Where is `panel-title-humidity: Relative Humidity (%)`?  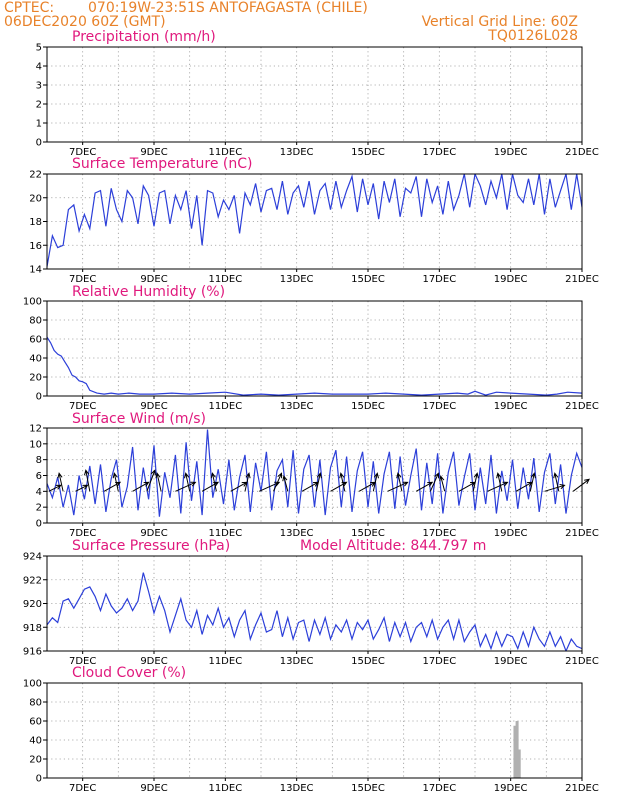
panel-title-humidity: Relative Humidity (%) is located at coordinates (148, 292).